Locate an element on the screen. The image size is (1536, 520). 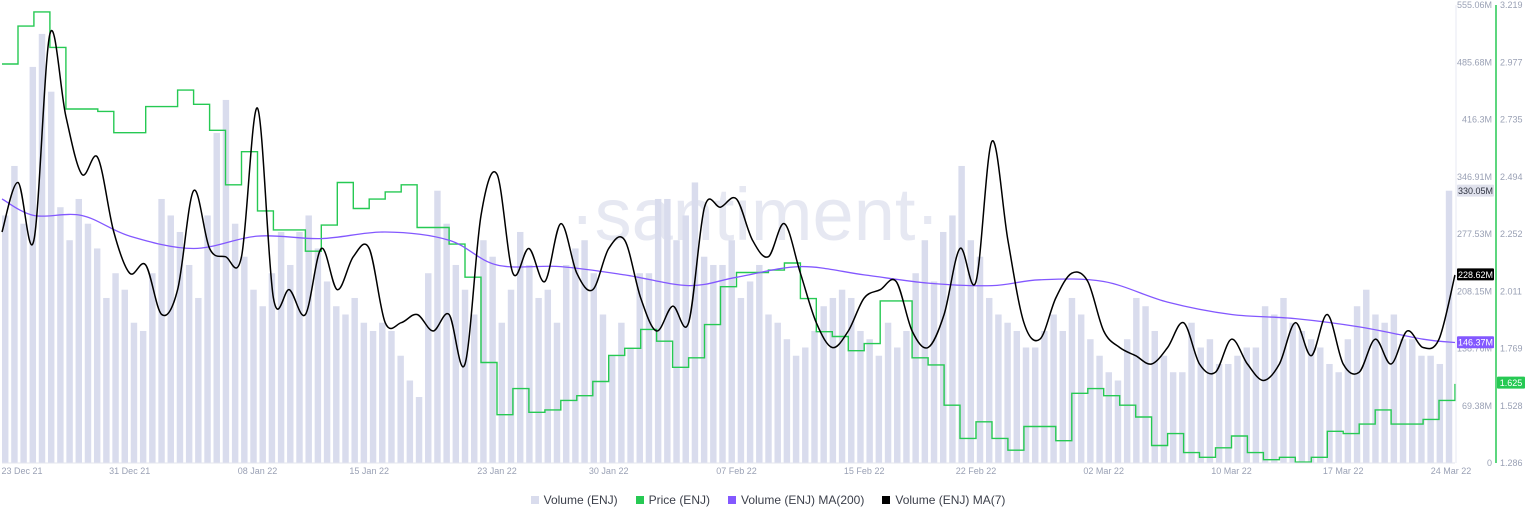
volume-tick-label: 208.15M is located at coordinates (1474, 291).